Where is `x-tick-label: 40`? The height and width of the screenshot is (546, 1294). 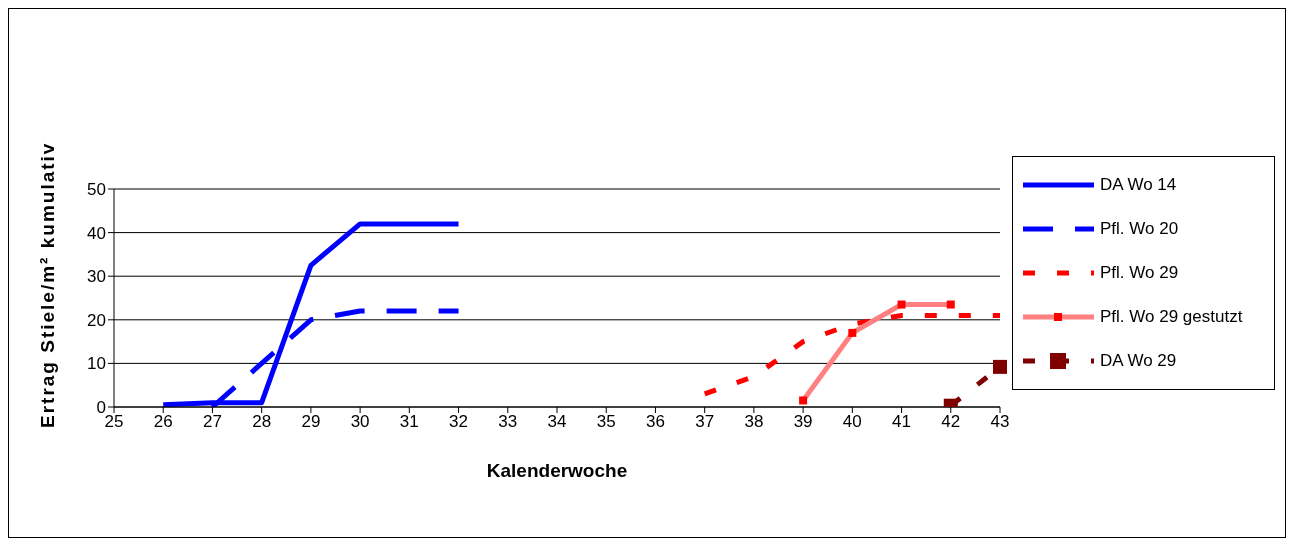
x-tick-label: 40 is located at coordinates (852, 422).